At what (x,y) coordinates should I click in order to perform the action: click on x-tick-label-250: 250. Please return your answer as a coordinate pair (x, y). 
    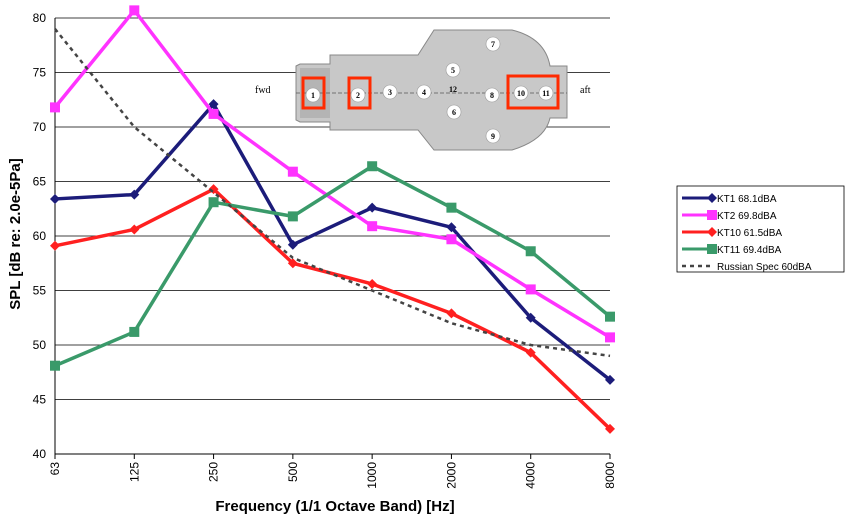
    Looking at the image, I should click on (214, 472).